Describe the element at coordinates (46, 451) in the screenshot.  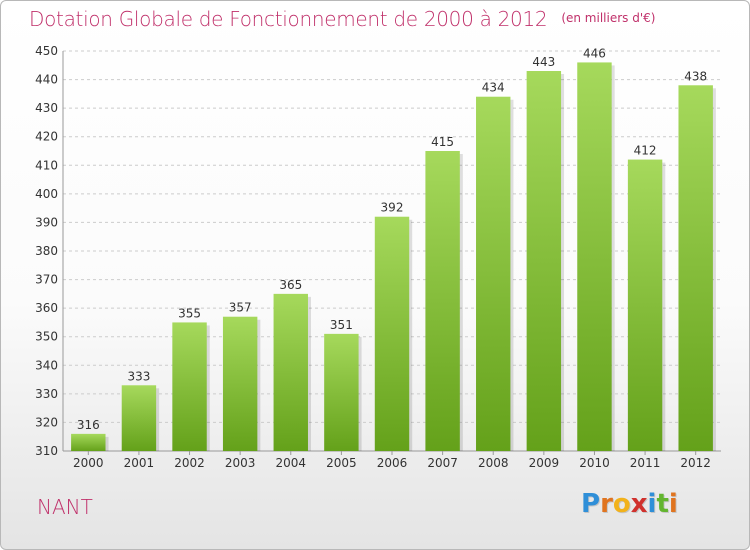
I see `y-tick-label: 310` at that location.